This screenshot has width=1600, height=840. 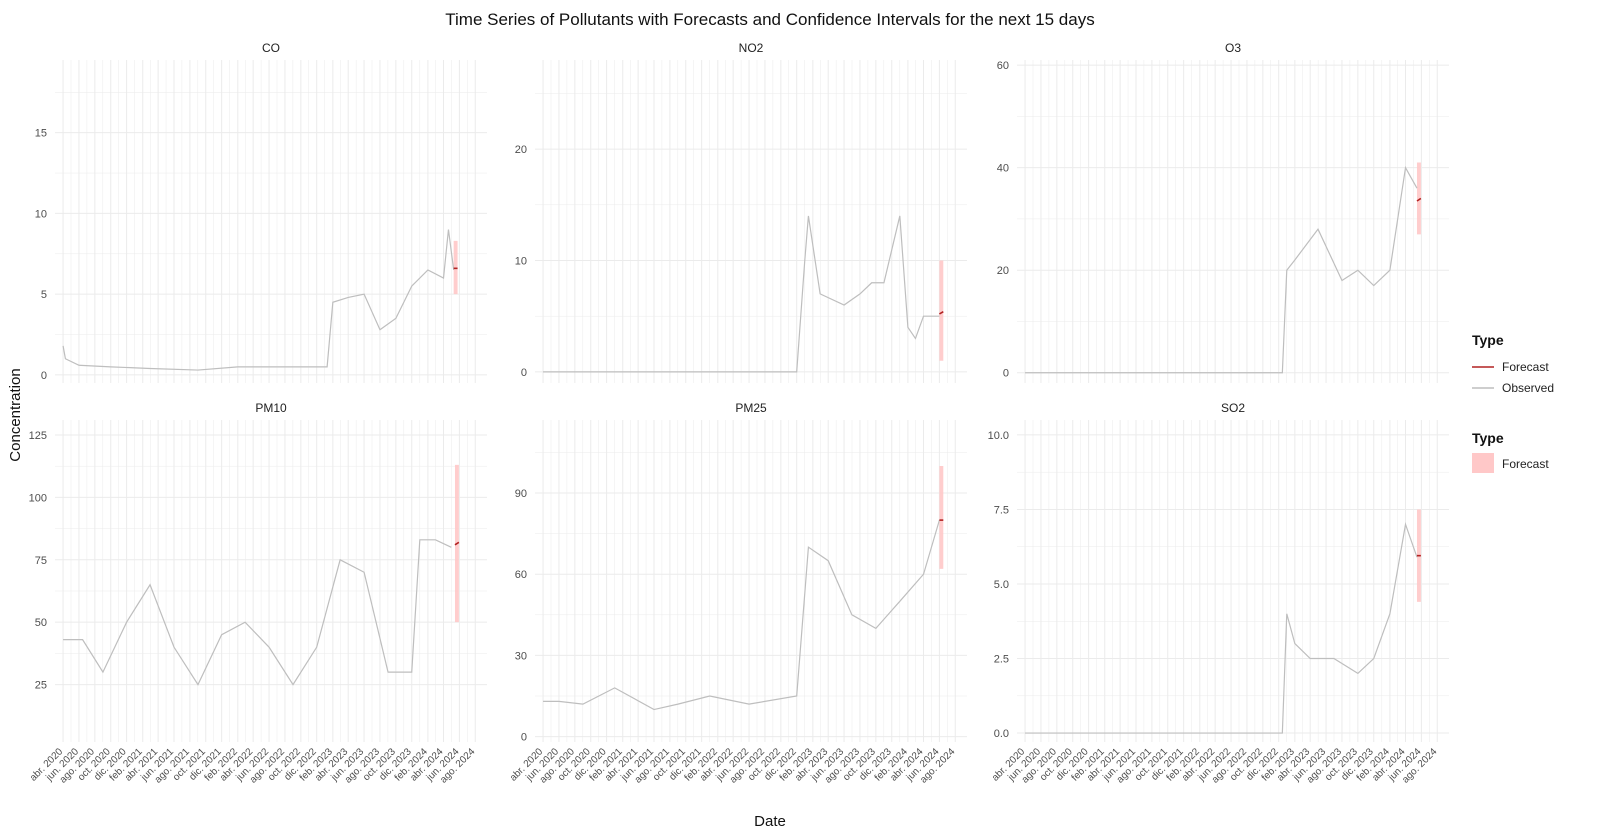 What do you see at coordinates (257, 612) in the screenshot?
I see `observed-line-pm10` at bounding box center [257, 612].